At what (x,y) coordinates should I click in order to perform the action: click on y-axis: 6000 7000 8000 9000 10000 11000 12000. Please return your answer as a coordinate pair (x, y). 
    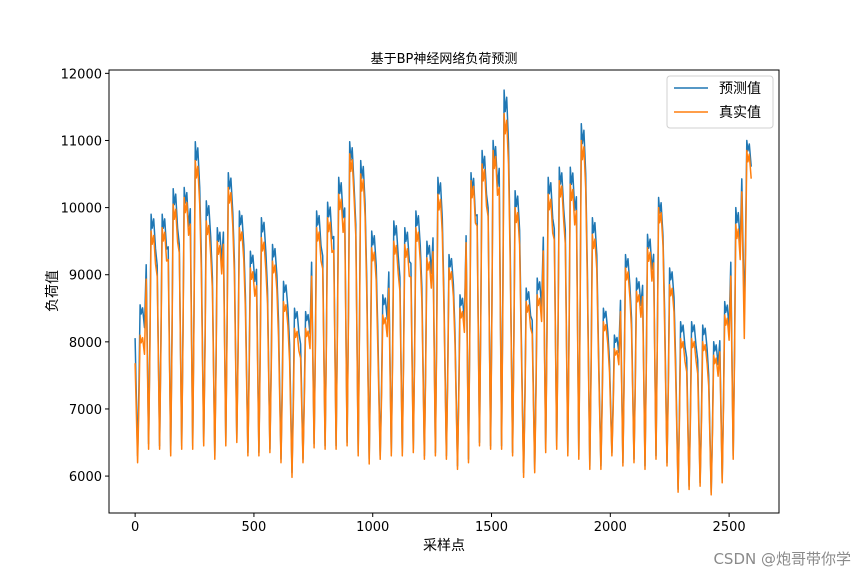
    Looking at the image, I should click on (85, 276).